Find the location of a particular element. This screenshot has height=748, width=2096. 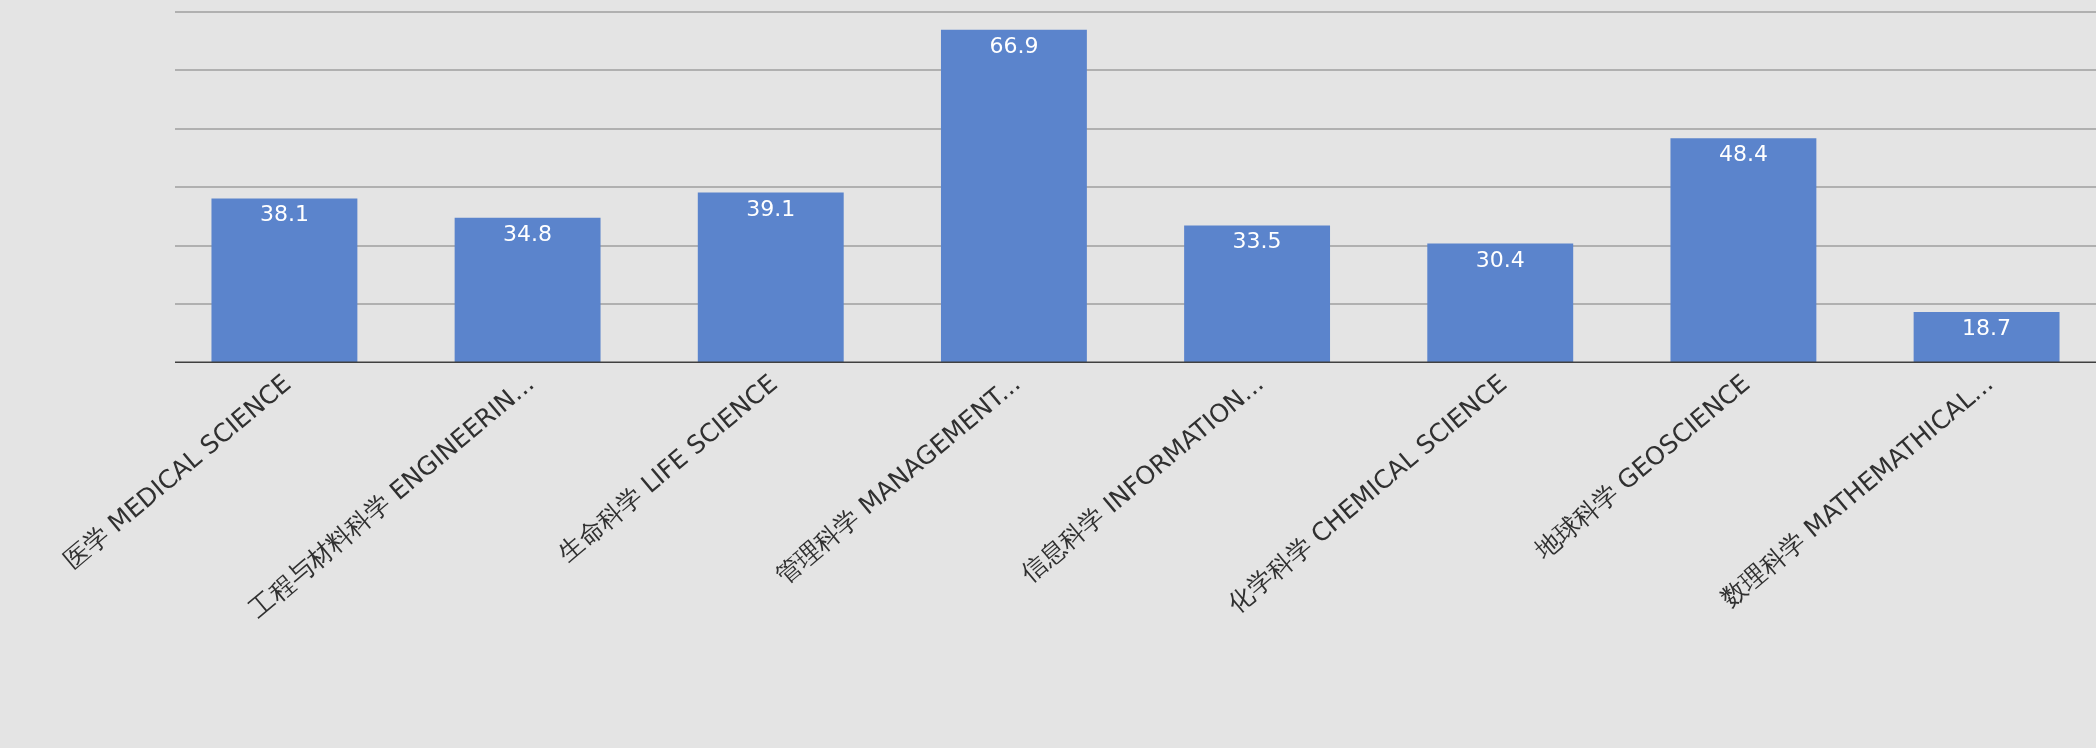

data-label: 34.8 is located at coordinates (528, 233).